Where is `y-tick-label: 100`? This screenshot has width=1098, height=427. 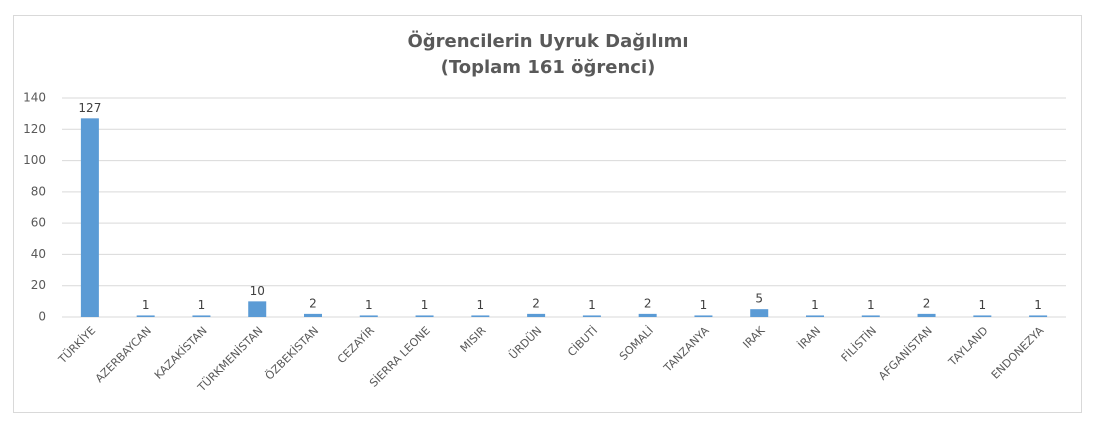
y-tick-label: 100 is located at coordinates (34, 160).